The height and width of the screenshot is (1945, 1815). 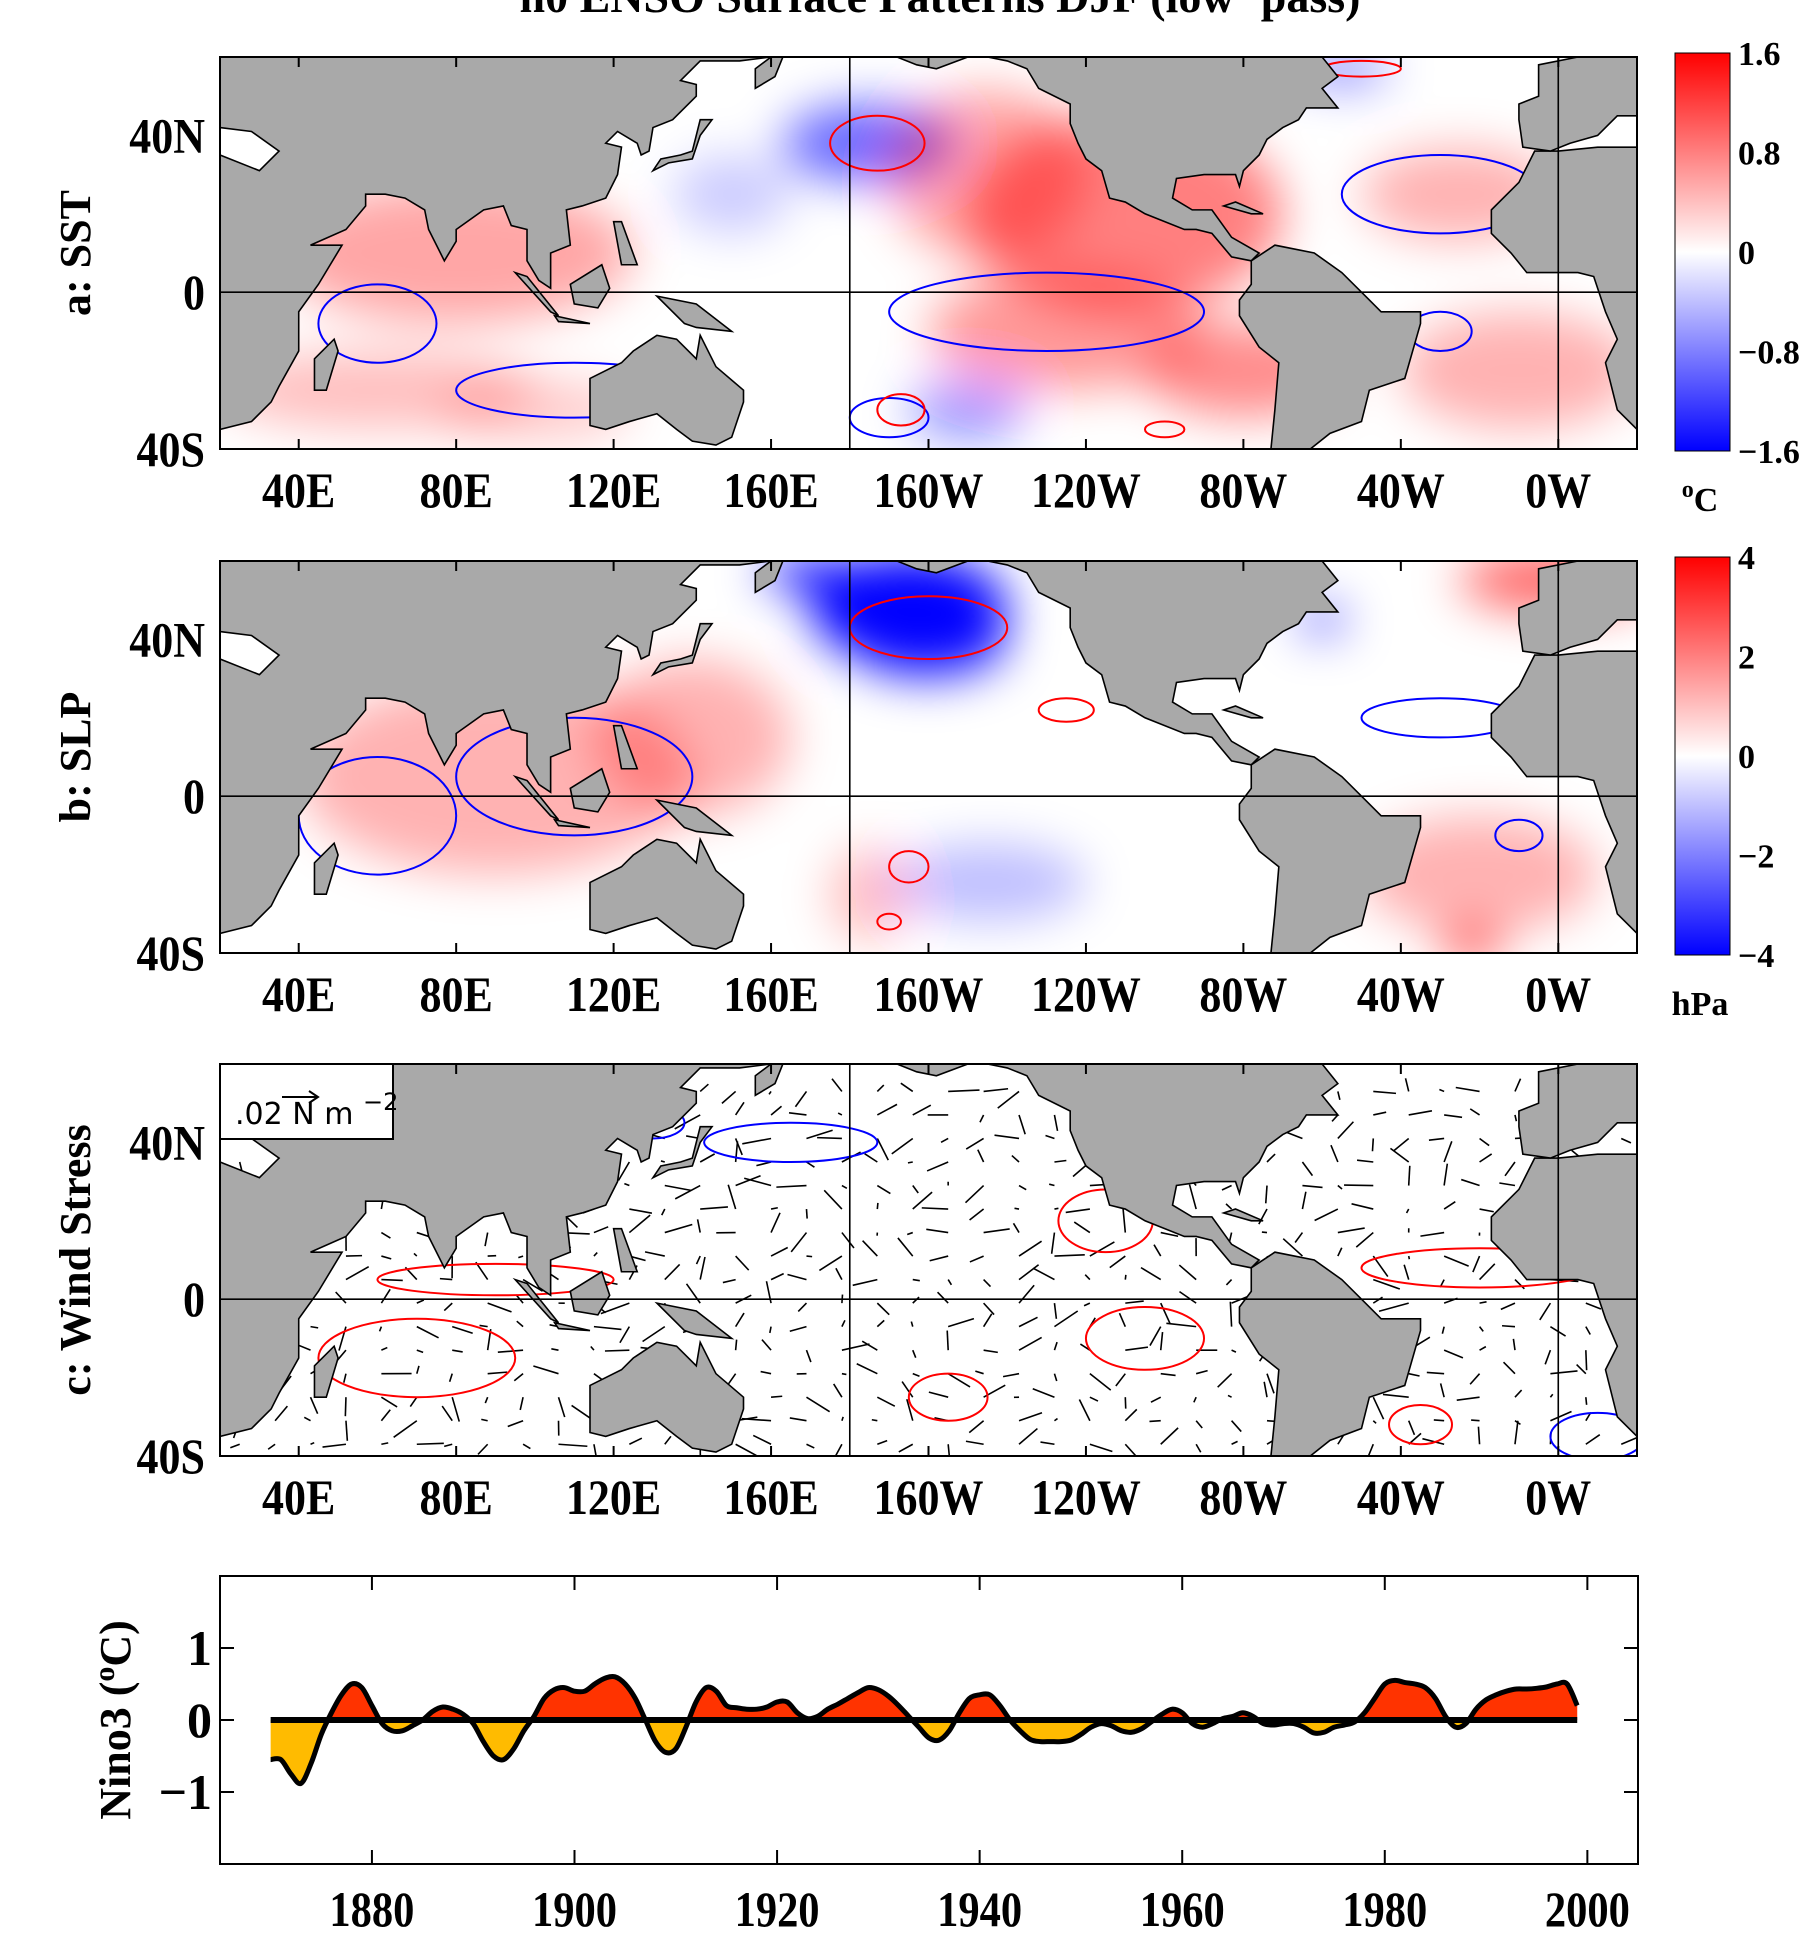 What do you see at coordinates (967, 757) in the screenshot?
I see `field-shading` at bounding box center [967, 757].